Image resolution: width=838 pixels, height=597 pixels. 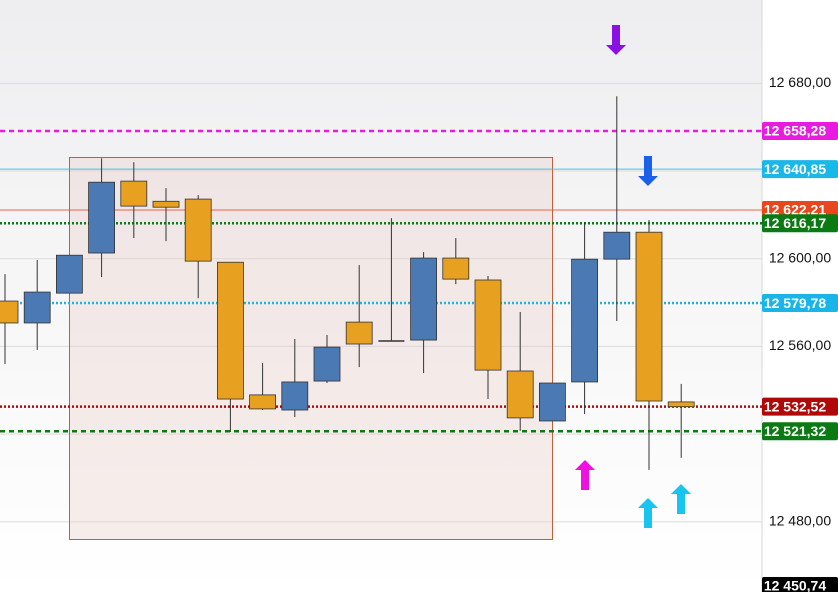 What do you see at coordinates (633, 276) in the screenshot?
I see `signals` at bounding box center [633, 276].